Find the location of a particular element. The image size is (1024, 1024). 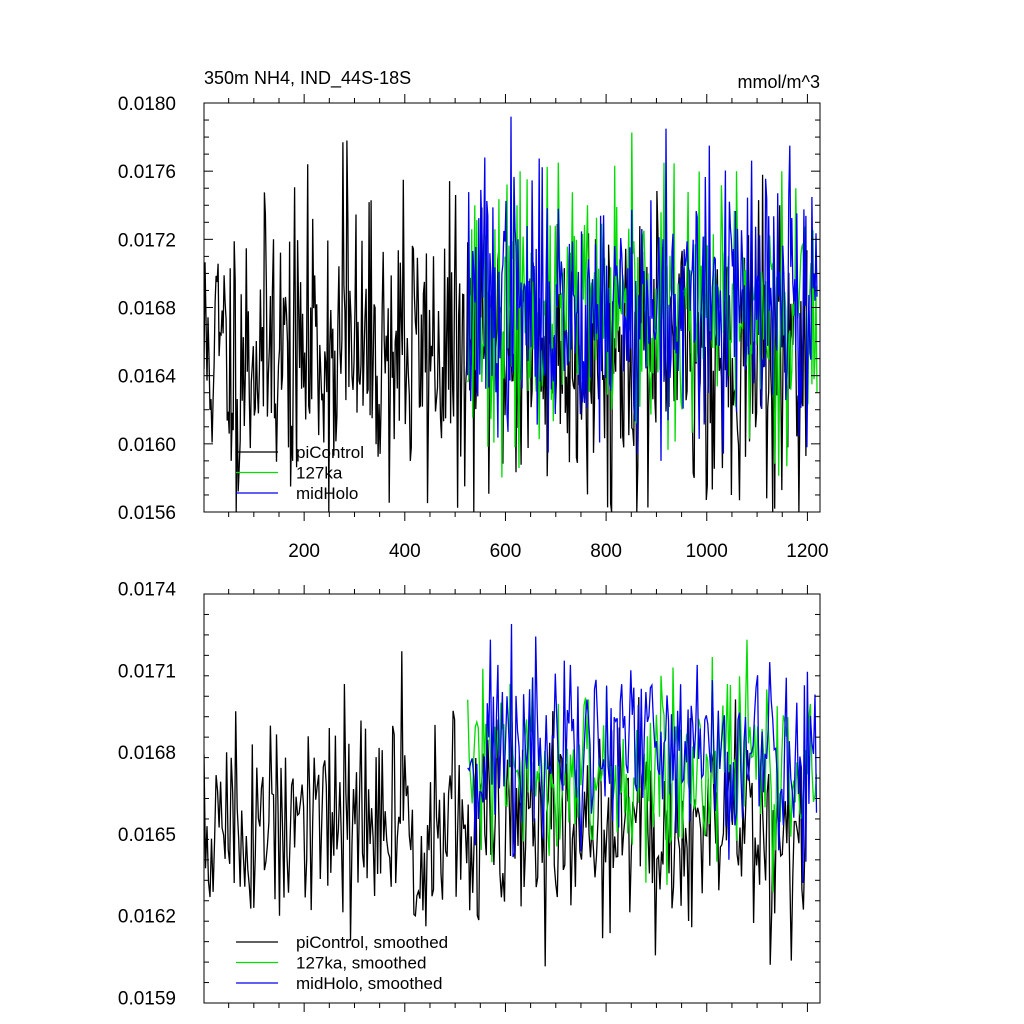

series-line-midholo is located at coordinates (642, 288).